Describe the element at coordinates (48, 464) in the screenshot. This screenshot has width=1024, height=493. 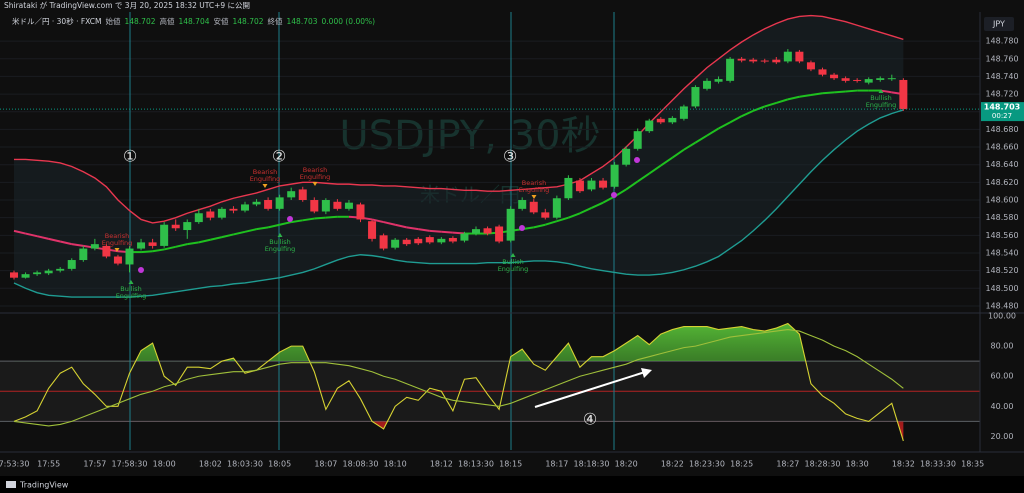
I see `x-tick-label: 17:55` at that location.